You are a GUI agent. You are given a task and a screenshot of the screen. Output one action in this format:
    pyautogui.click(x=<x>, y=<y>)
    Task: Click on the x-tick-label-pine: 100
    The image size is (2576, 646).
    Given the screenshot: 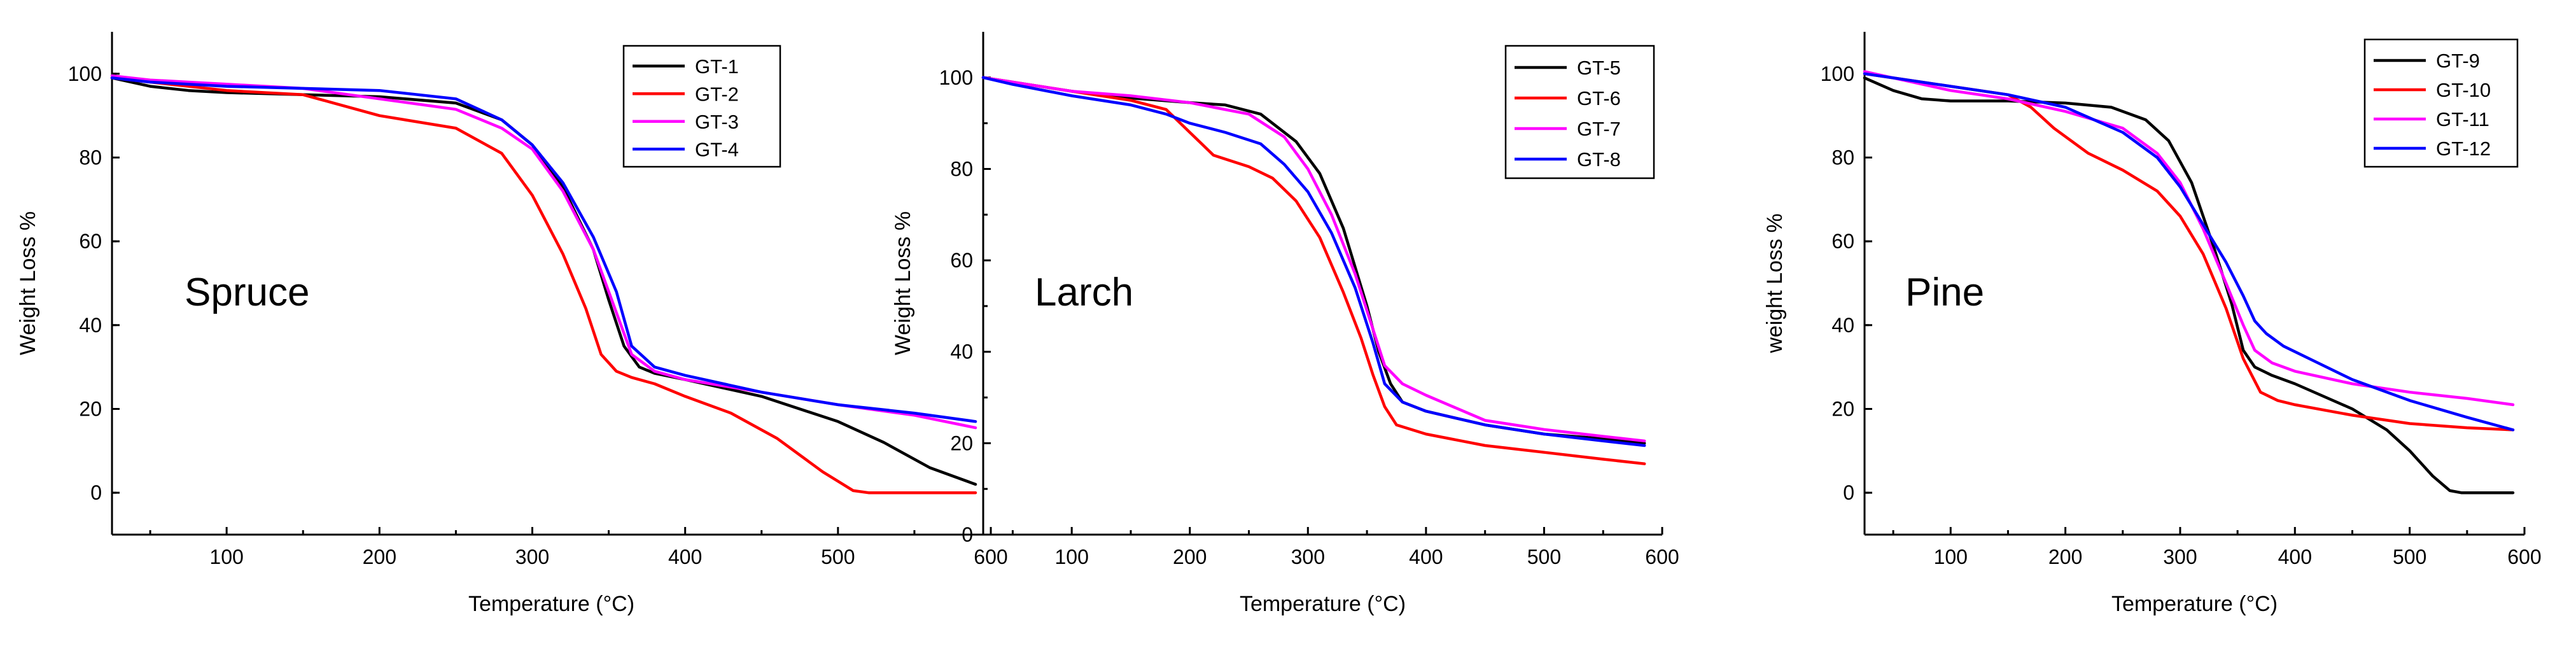 What is the action you would take?
    pyautogui.click(x=1951, y=556)
    